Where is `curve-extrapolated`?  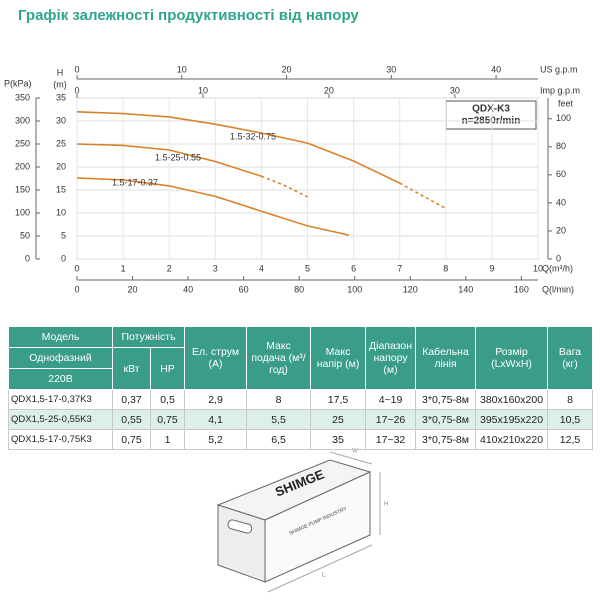
curve-extrapolated is located at coordinates (423, 196).